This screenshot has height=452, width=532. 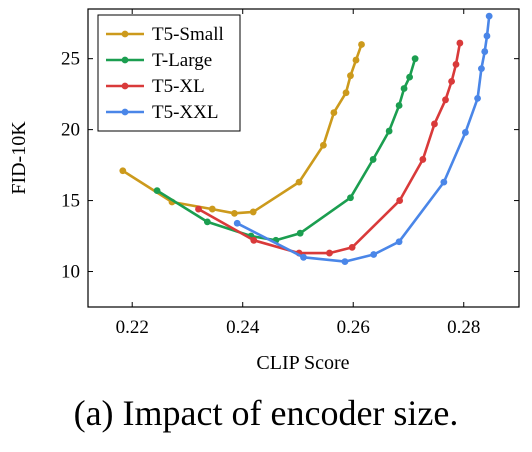 I want to click on y-tick-label: 10, so click(x=70, y=272).